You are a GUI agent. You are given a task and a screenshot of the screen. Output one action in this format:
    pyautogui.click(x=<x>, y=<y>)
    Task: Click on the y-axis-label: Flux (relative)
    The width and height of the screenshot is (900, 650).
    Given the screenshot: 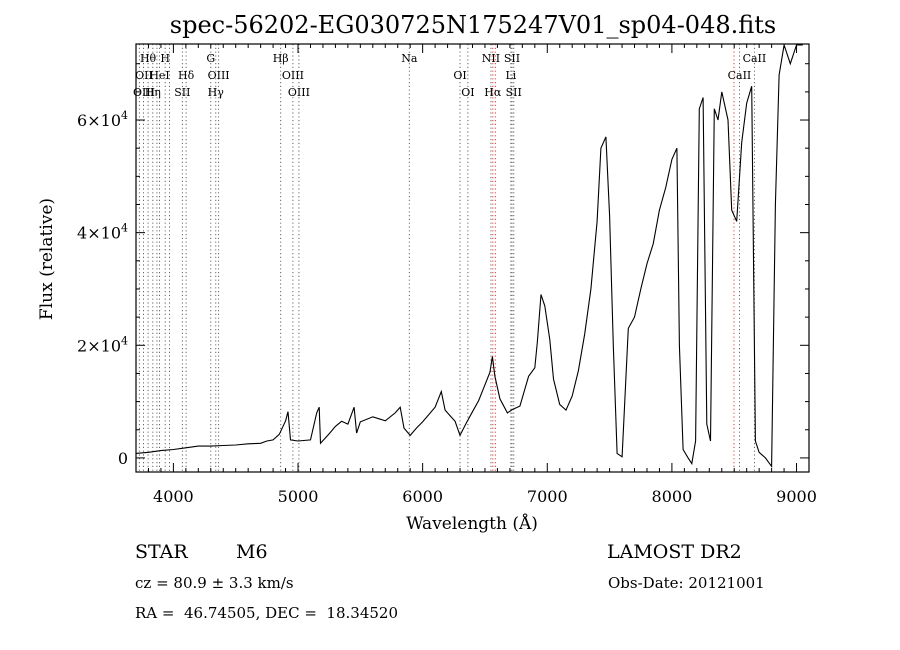 What is the action you would take?
    pyautogui.click(x=47, y=259)
    